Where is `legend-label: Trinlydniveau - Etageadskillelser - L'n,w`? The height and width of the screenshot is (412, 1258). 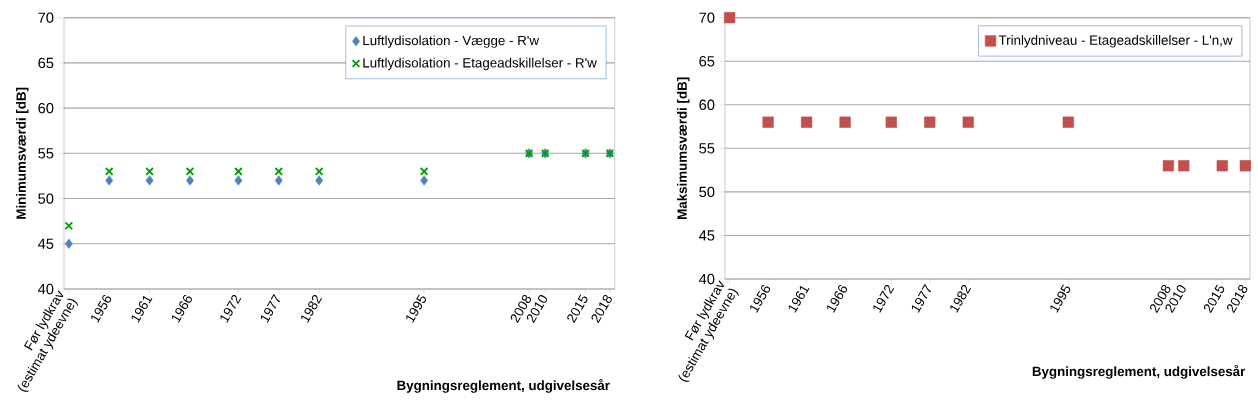
legend-label: Trinlydniveau - Etageadskillelser - L'n,w is located at coordinates (1115, 41).